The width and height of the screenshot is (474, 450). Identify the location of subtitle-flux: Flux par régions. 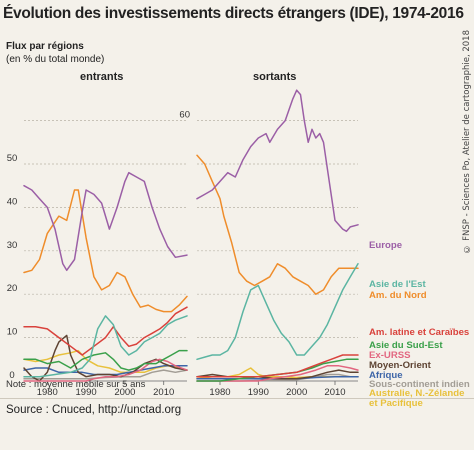
(45, 46).